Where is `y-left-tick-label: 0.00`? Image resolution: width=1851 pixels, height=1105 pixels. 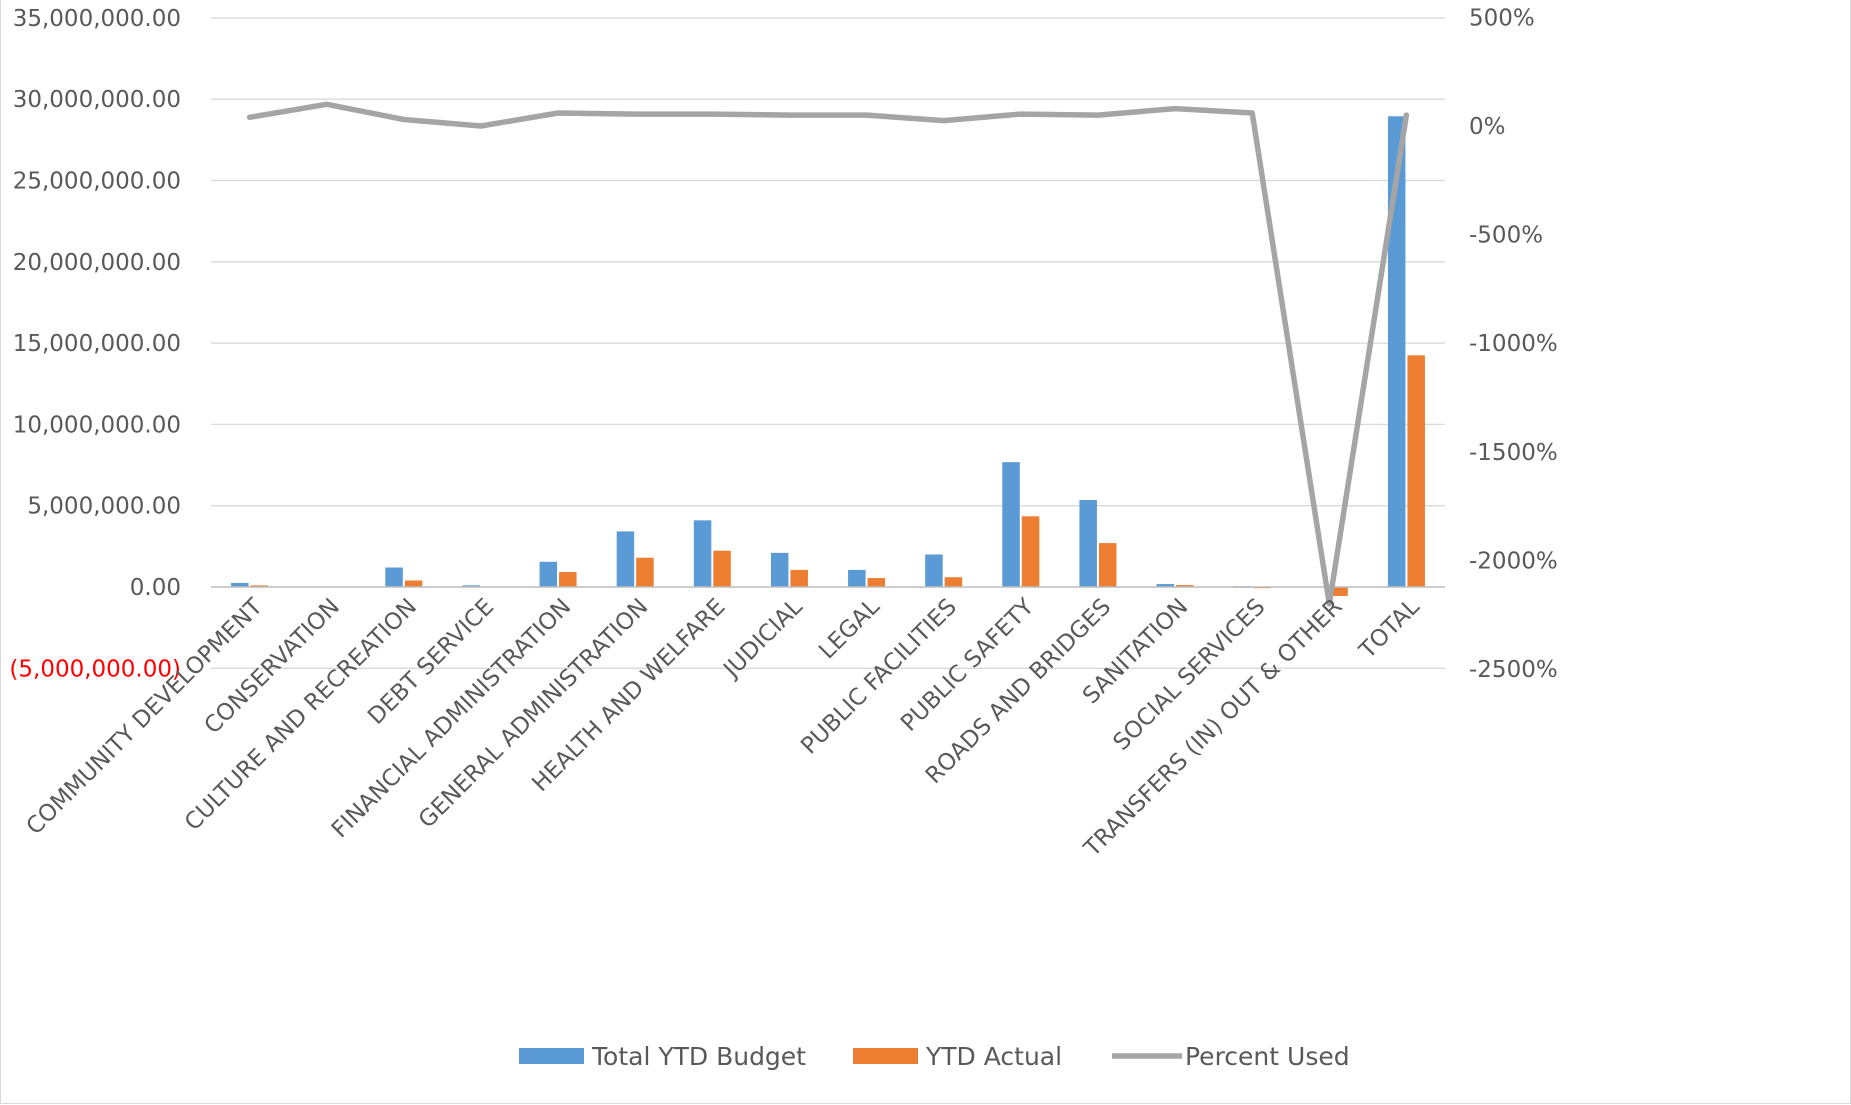 y-left-tick-label: 0.00 is located at coordinates (155, 588).